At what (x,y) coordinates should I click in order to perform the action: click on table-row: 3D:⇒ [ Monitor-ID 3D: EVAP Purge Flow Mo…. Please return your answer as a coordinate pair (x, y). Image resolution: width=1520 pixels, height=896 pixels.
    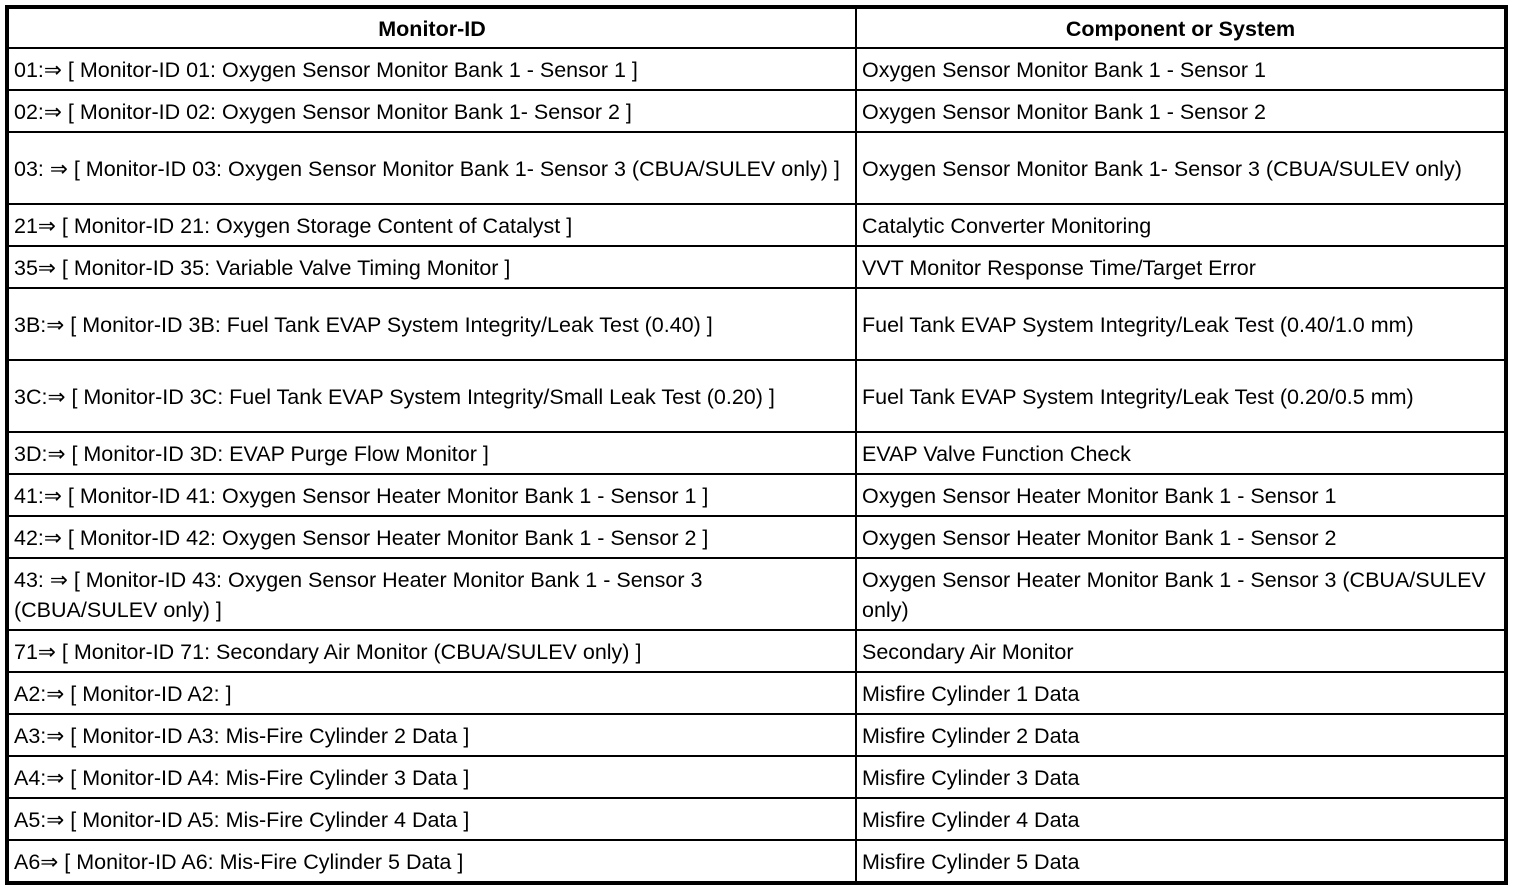
    Looking at the image, I should click on (756, 453).